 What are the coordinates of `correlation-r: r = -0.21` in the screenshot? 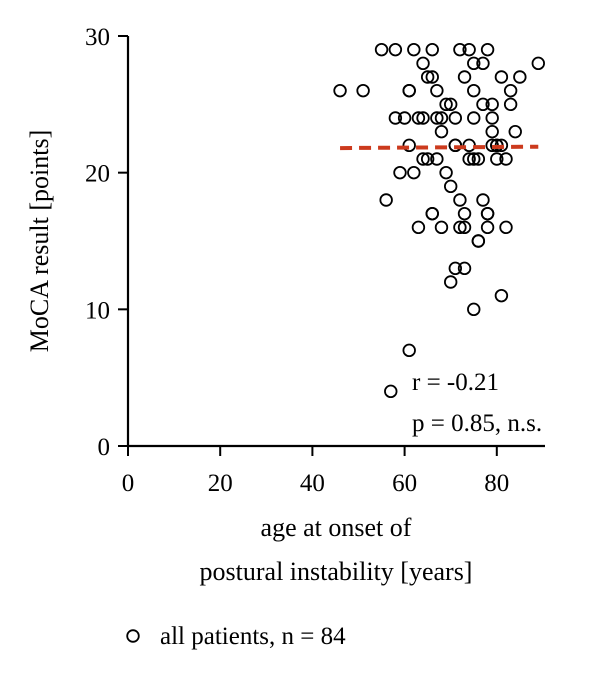 It's located at (455, 382).